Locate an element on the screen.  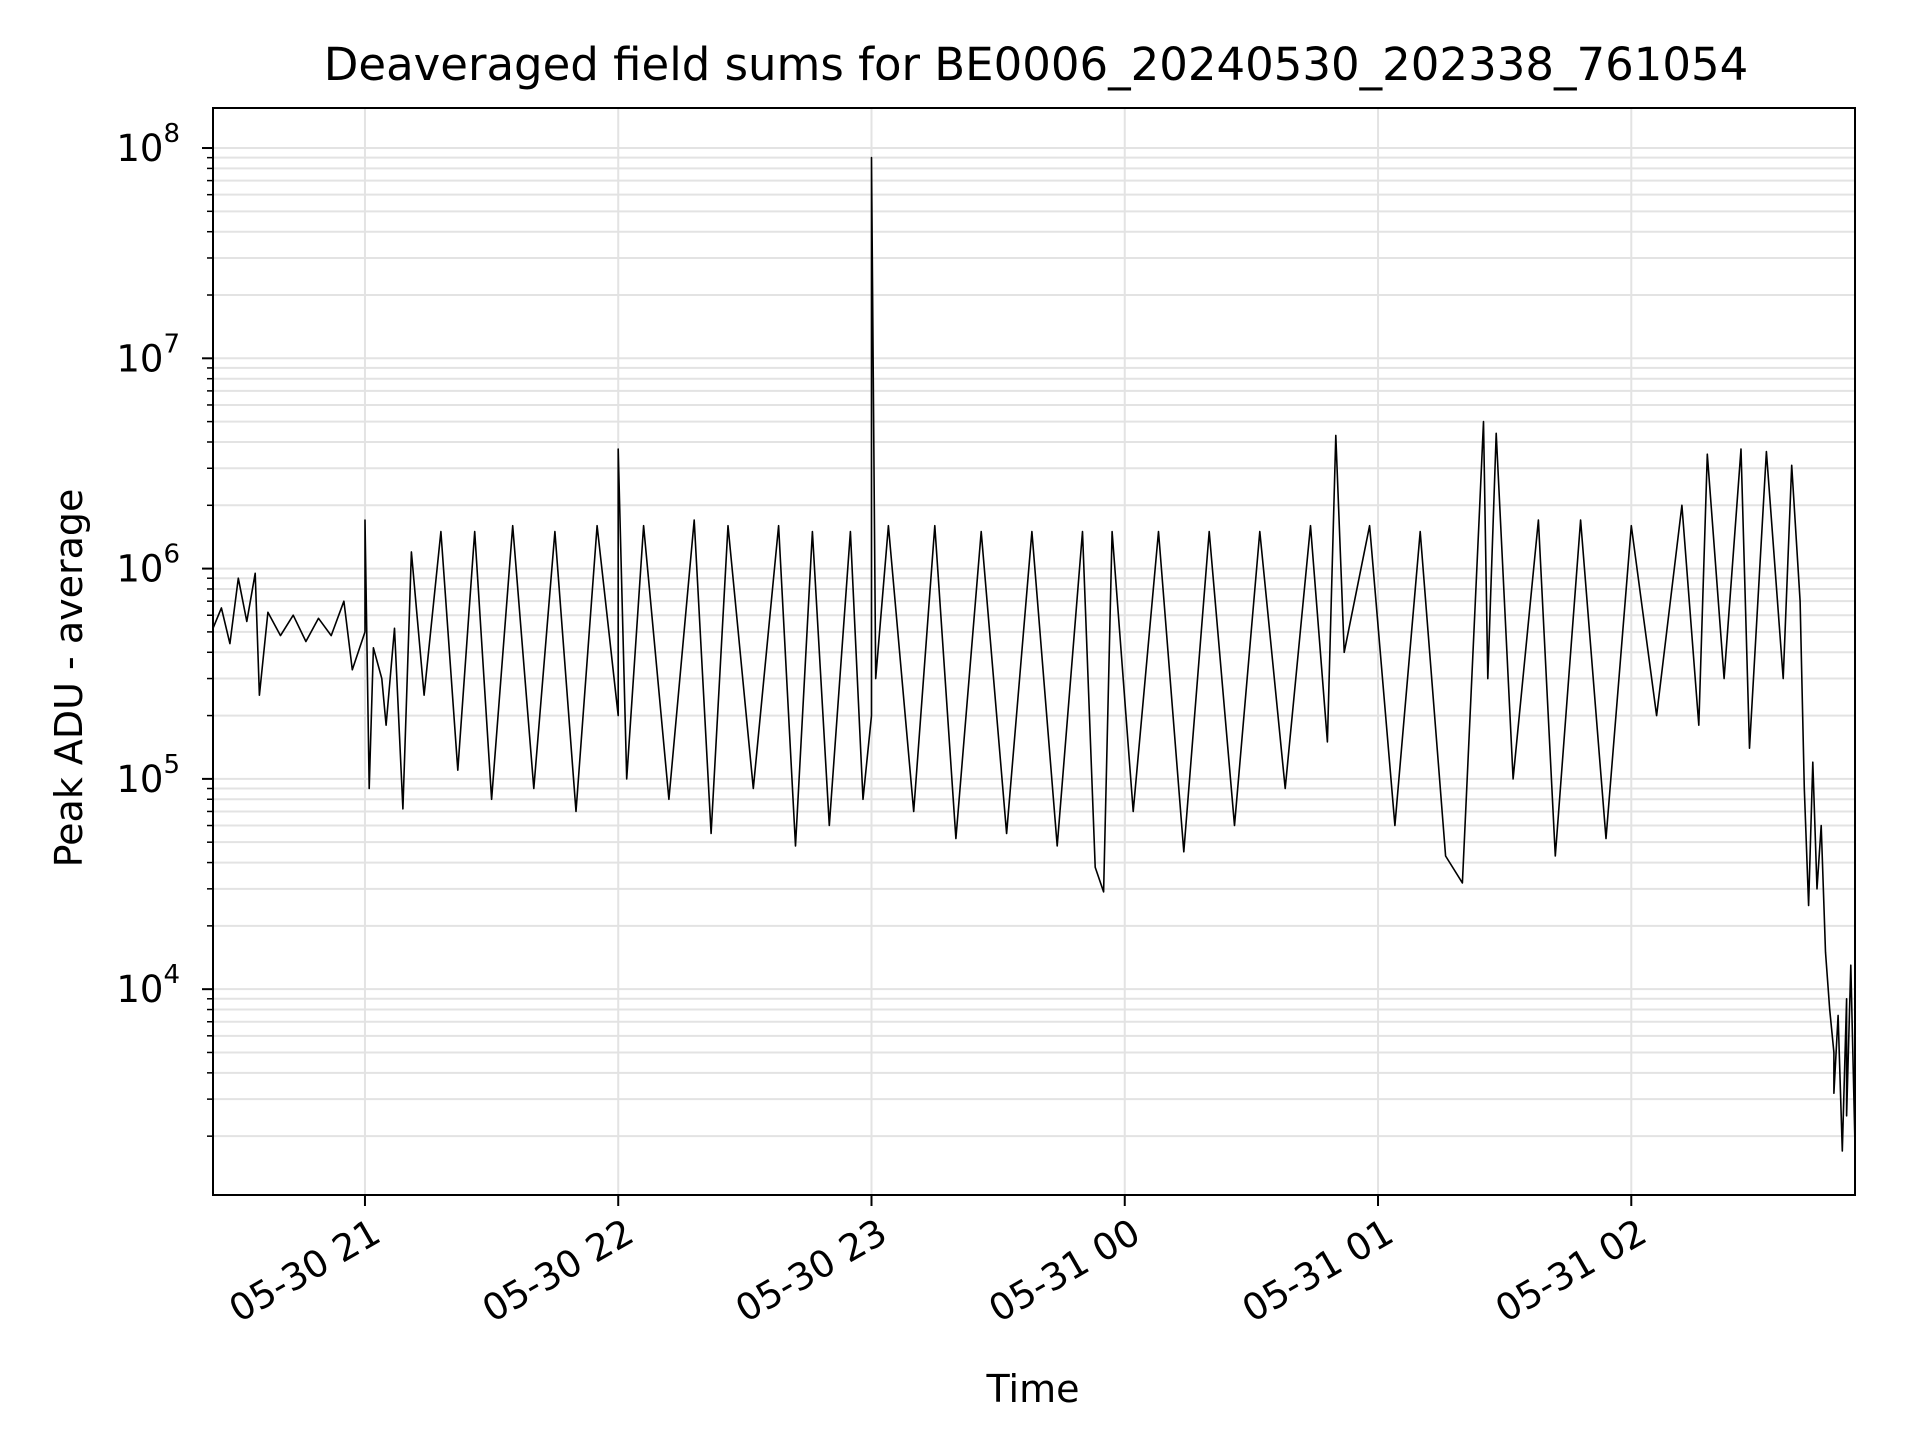
y-tick-label: 10⁶ is located at coordinates (148, 565).